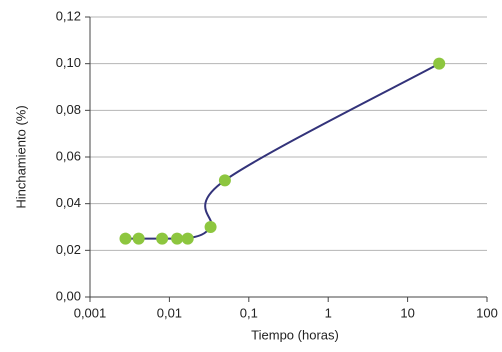  I want to click on x-tick-label: 10, so click(407, 312).